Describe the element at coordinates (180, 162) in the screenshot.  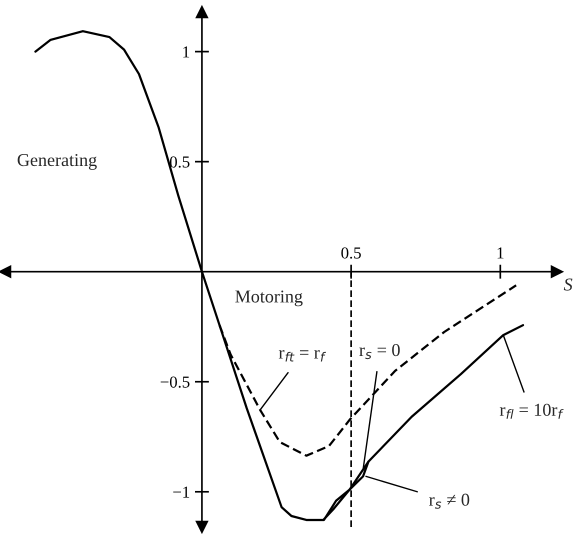
I see `y-tick-label: 0.5` at that location.